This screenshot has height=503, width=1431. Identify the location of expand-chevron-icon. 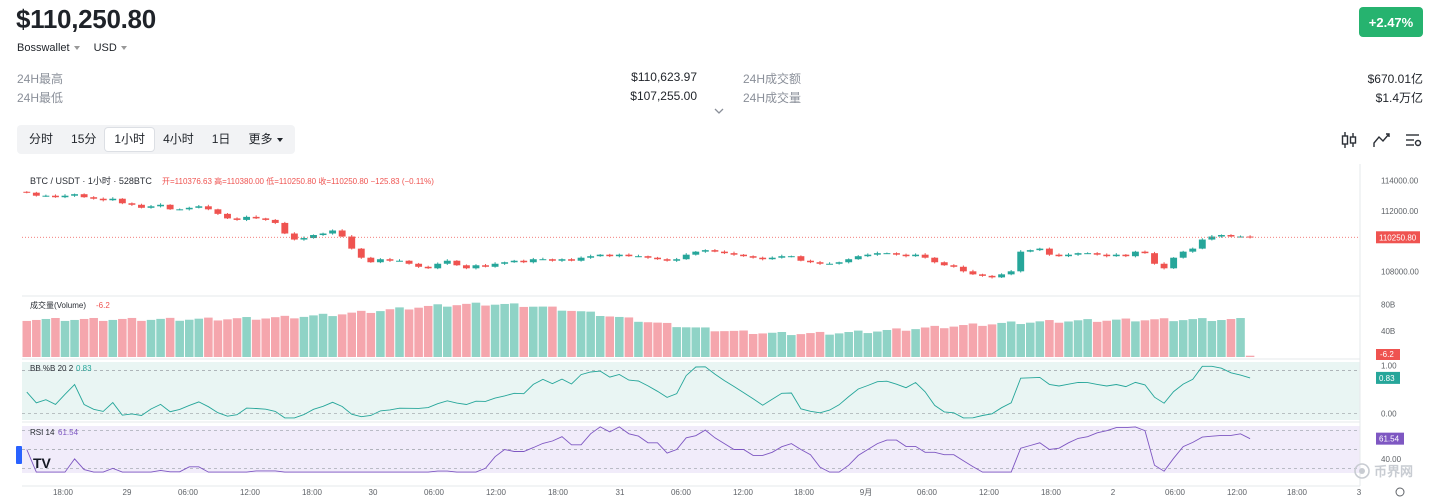
(719, 111).